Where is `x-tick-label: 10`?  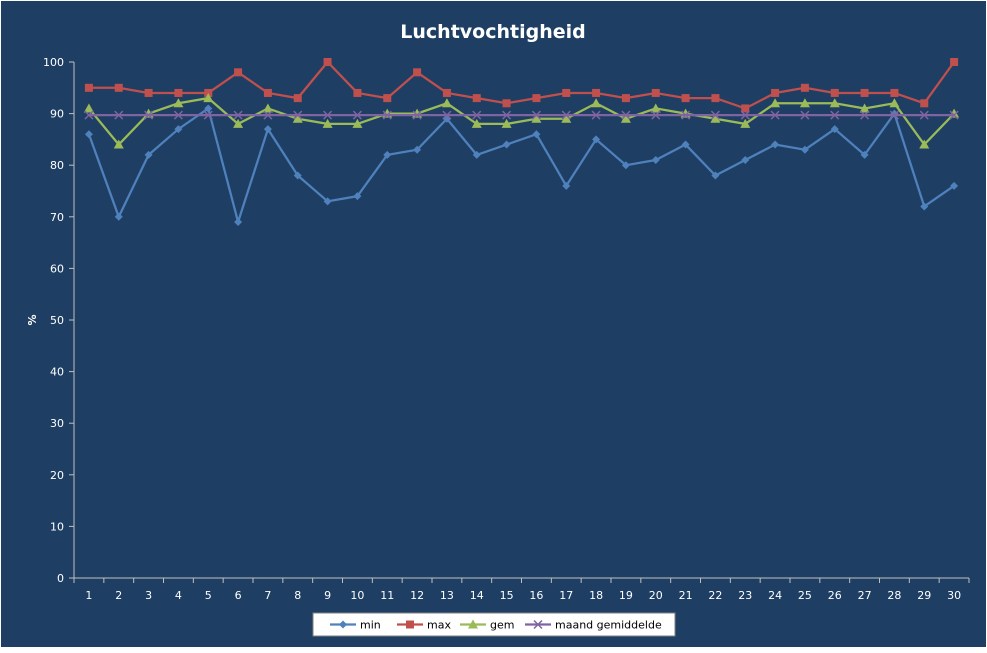 x-tick-label: 10 is located at coordinates (357, 595).